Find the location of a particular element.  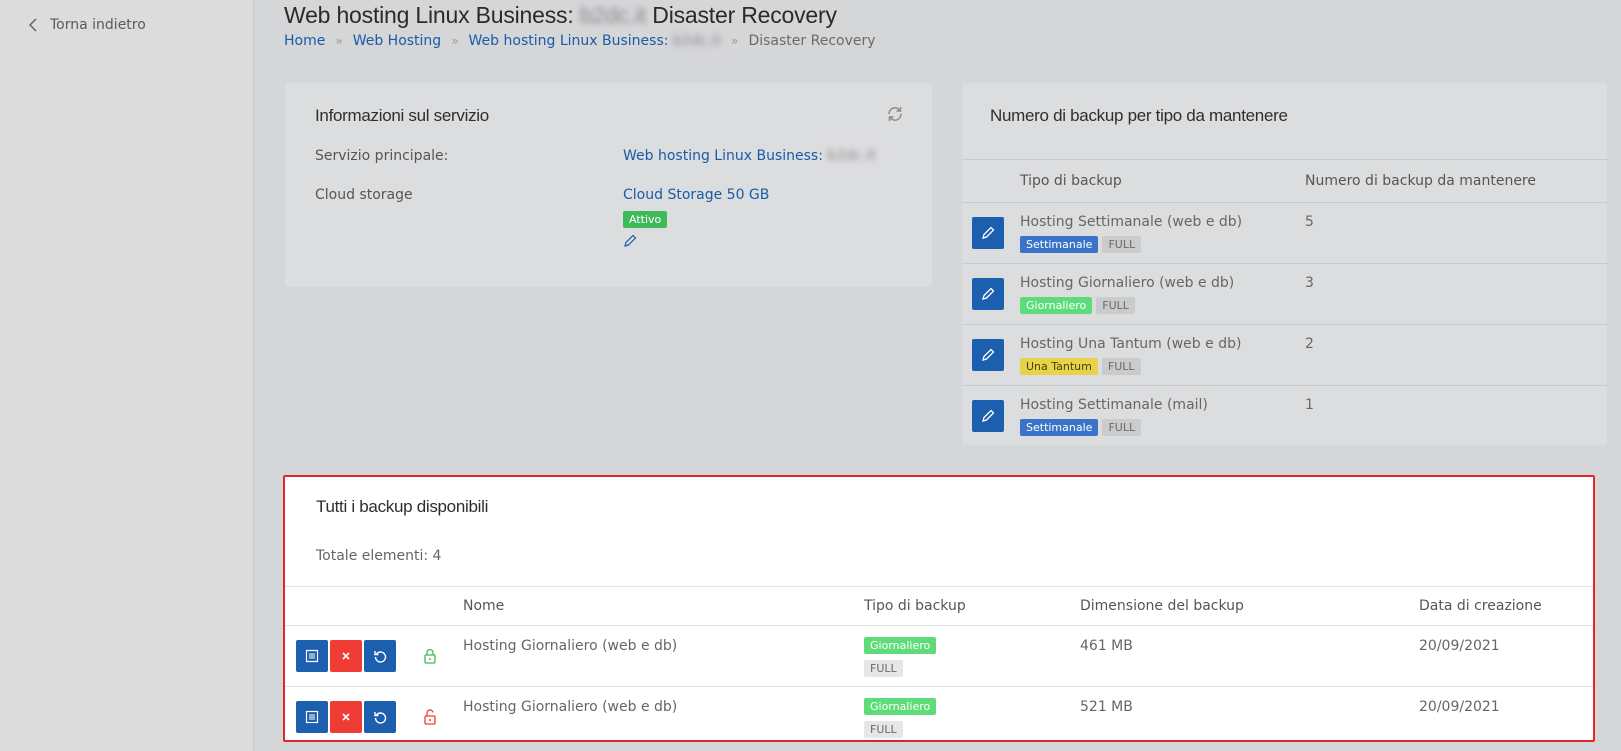

status-badge: Attivo is located at coordinates (645, 219).